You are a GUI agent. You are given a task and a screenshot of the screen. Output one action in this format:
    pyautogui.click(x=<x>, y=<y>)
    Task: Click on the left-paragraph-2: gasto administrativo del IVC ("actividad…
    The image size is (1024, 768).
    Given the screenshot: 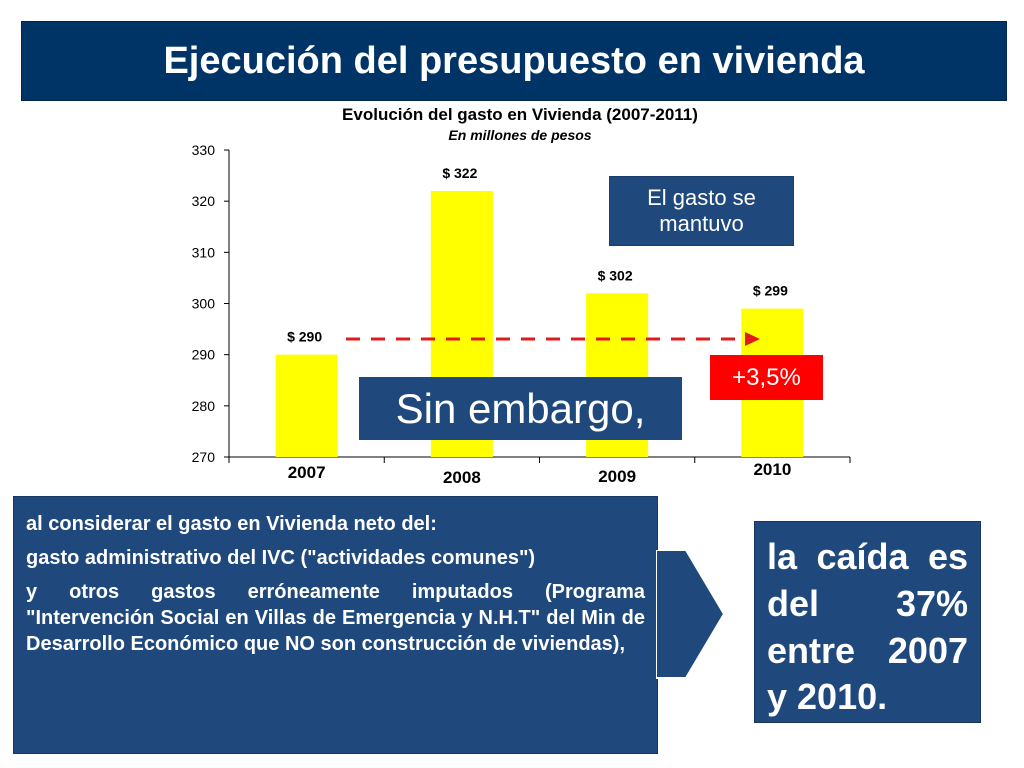 What is the action you would take?
    pyautogui.click(x=281, y=558)
    